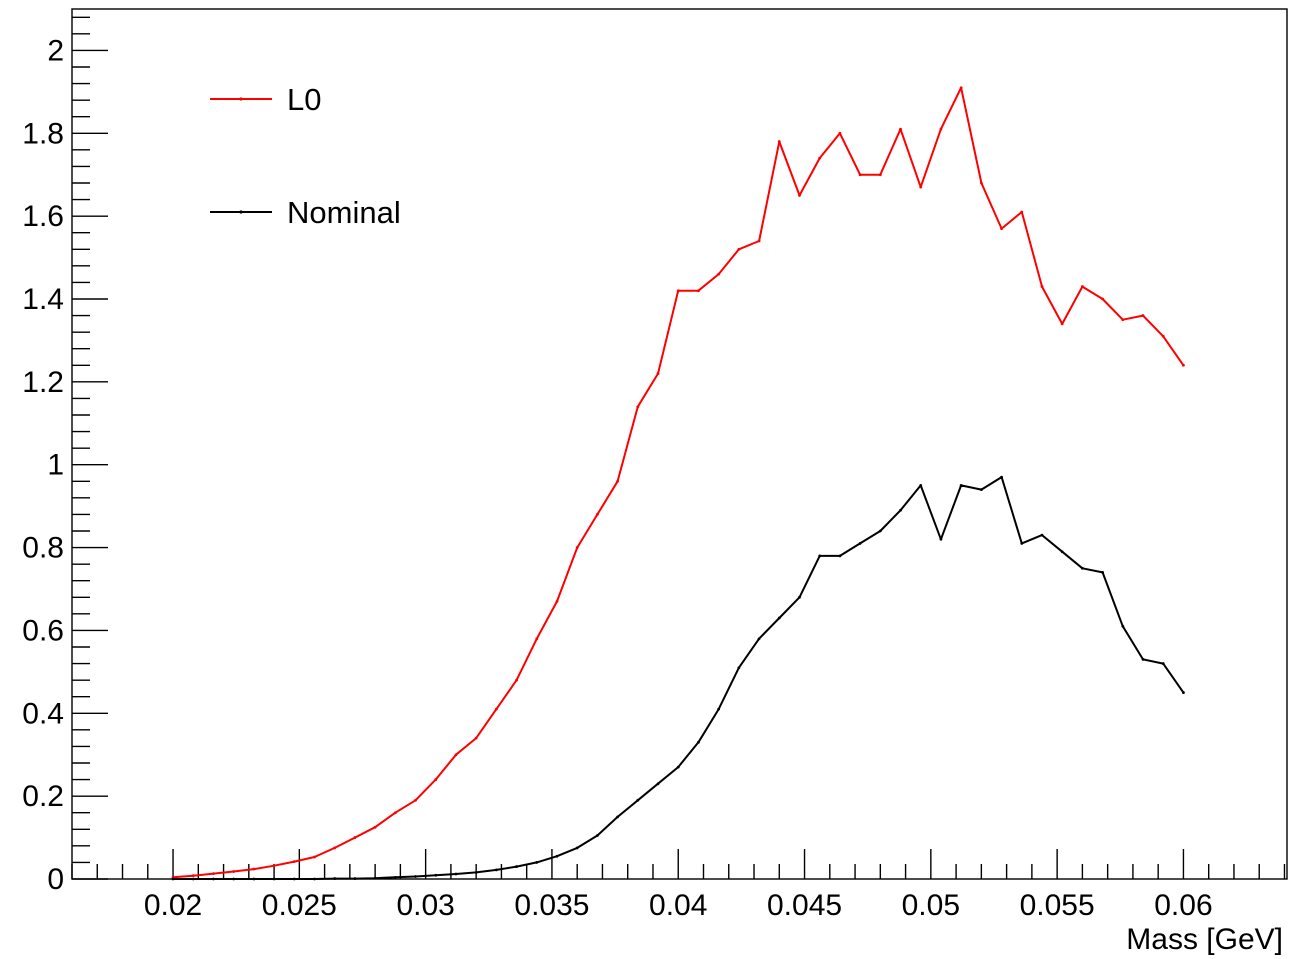 The image size is (1297, 959). Describe the element at coordinates (55, 465) in the screenshot. I see `y-tick-label: 1` at that location.